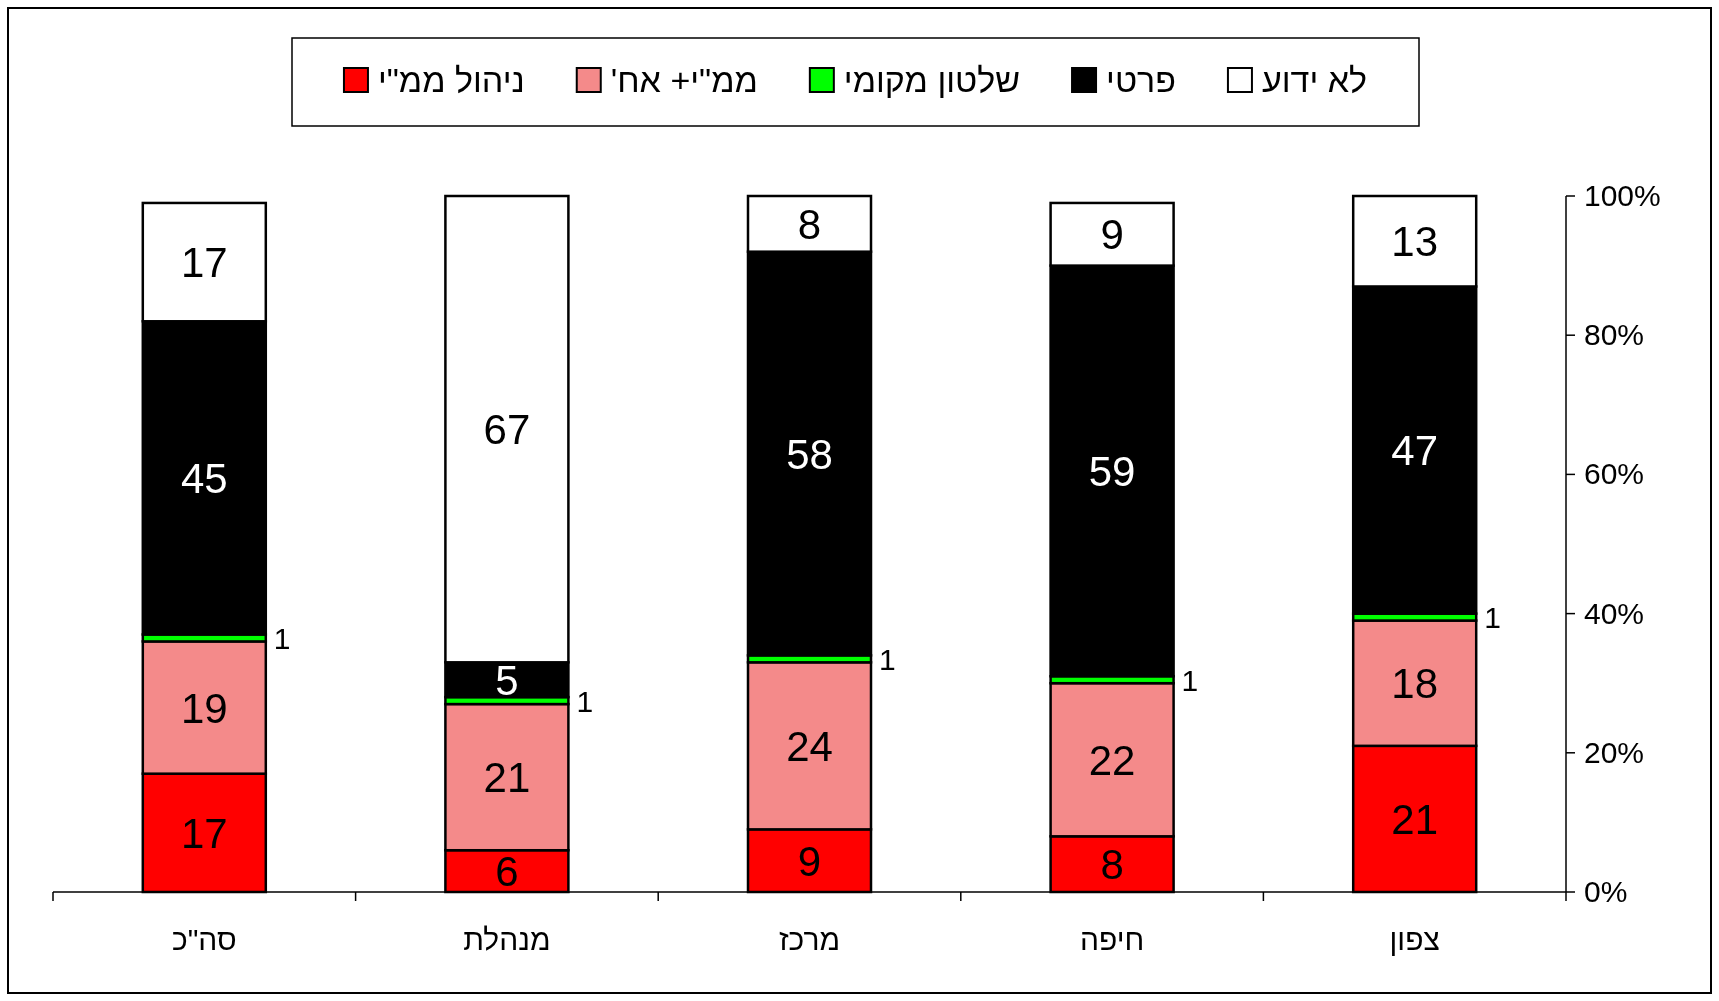 This screenshot has width=1719, height=1001. I want to click on x-tick-label: חיפה, so click(1112, 939).